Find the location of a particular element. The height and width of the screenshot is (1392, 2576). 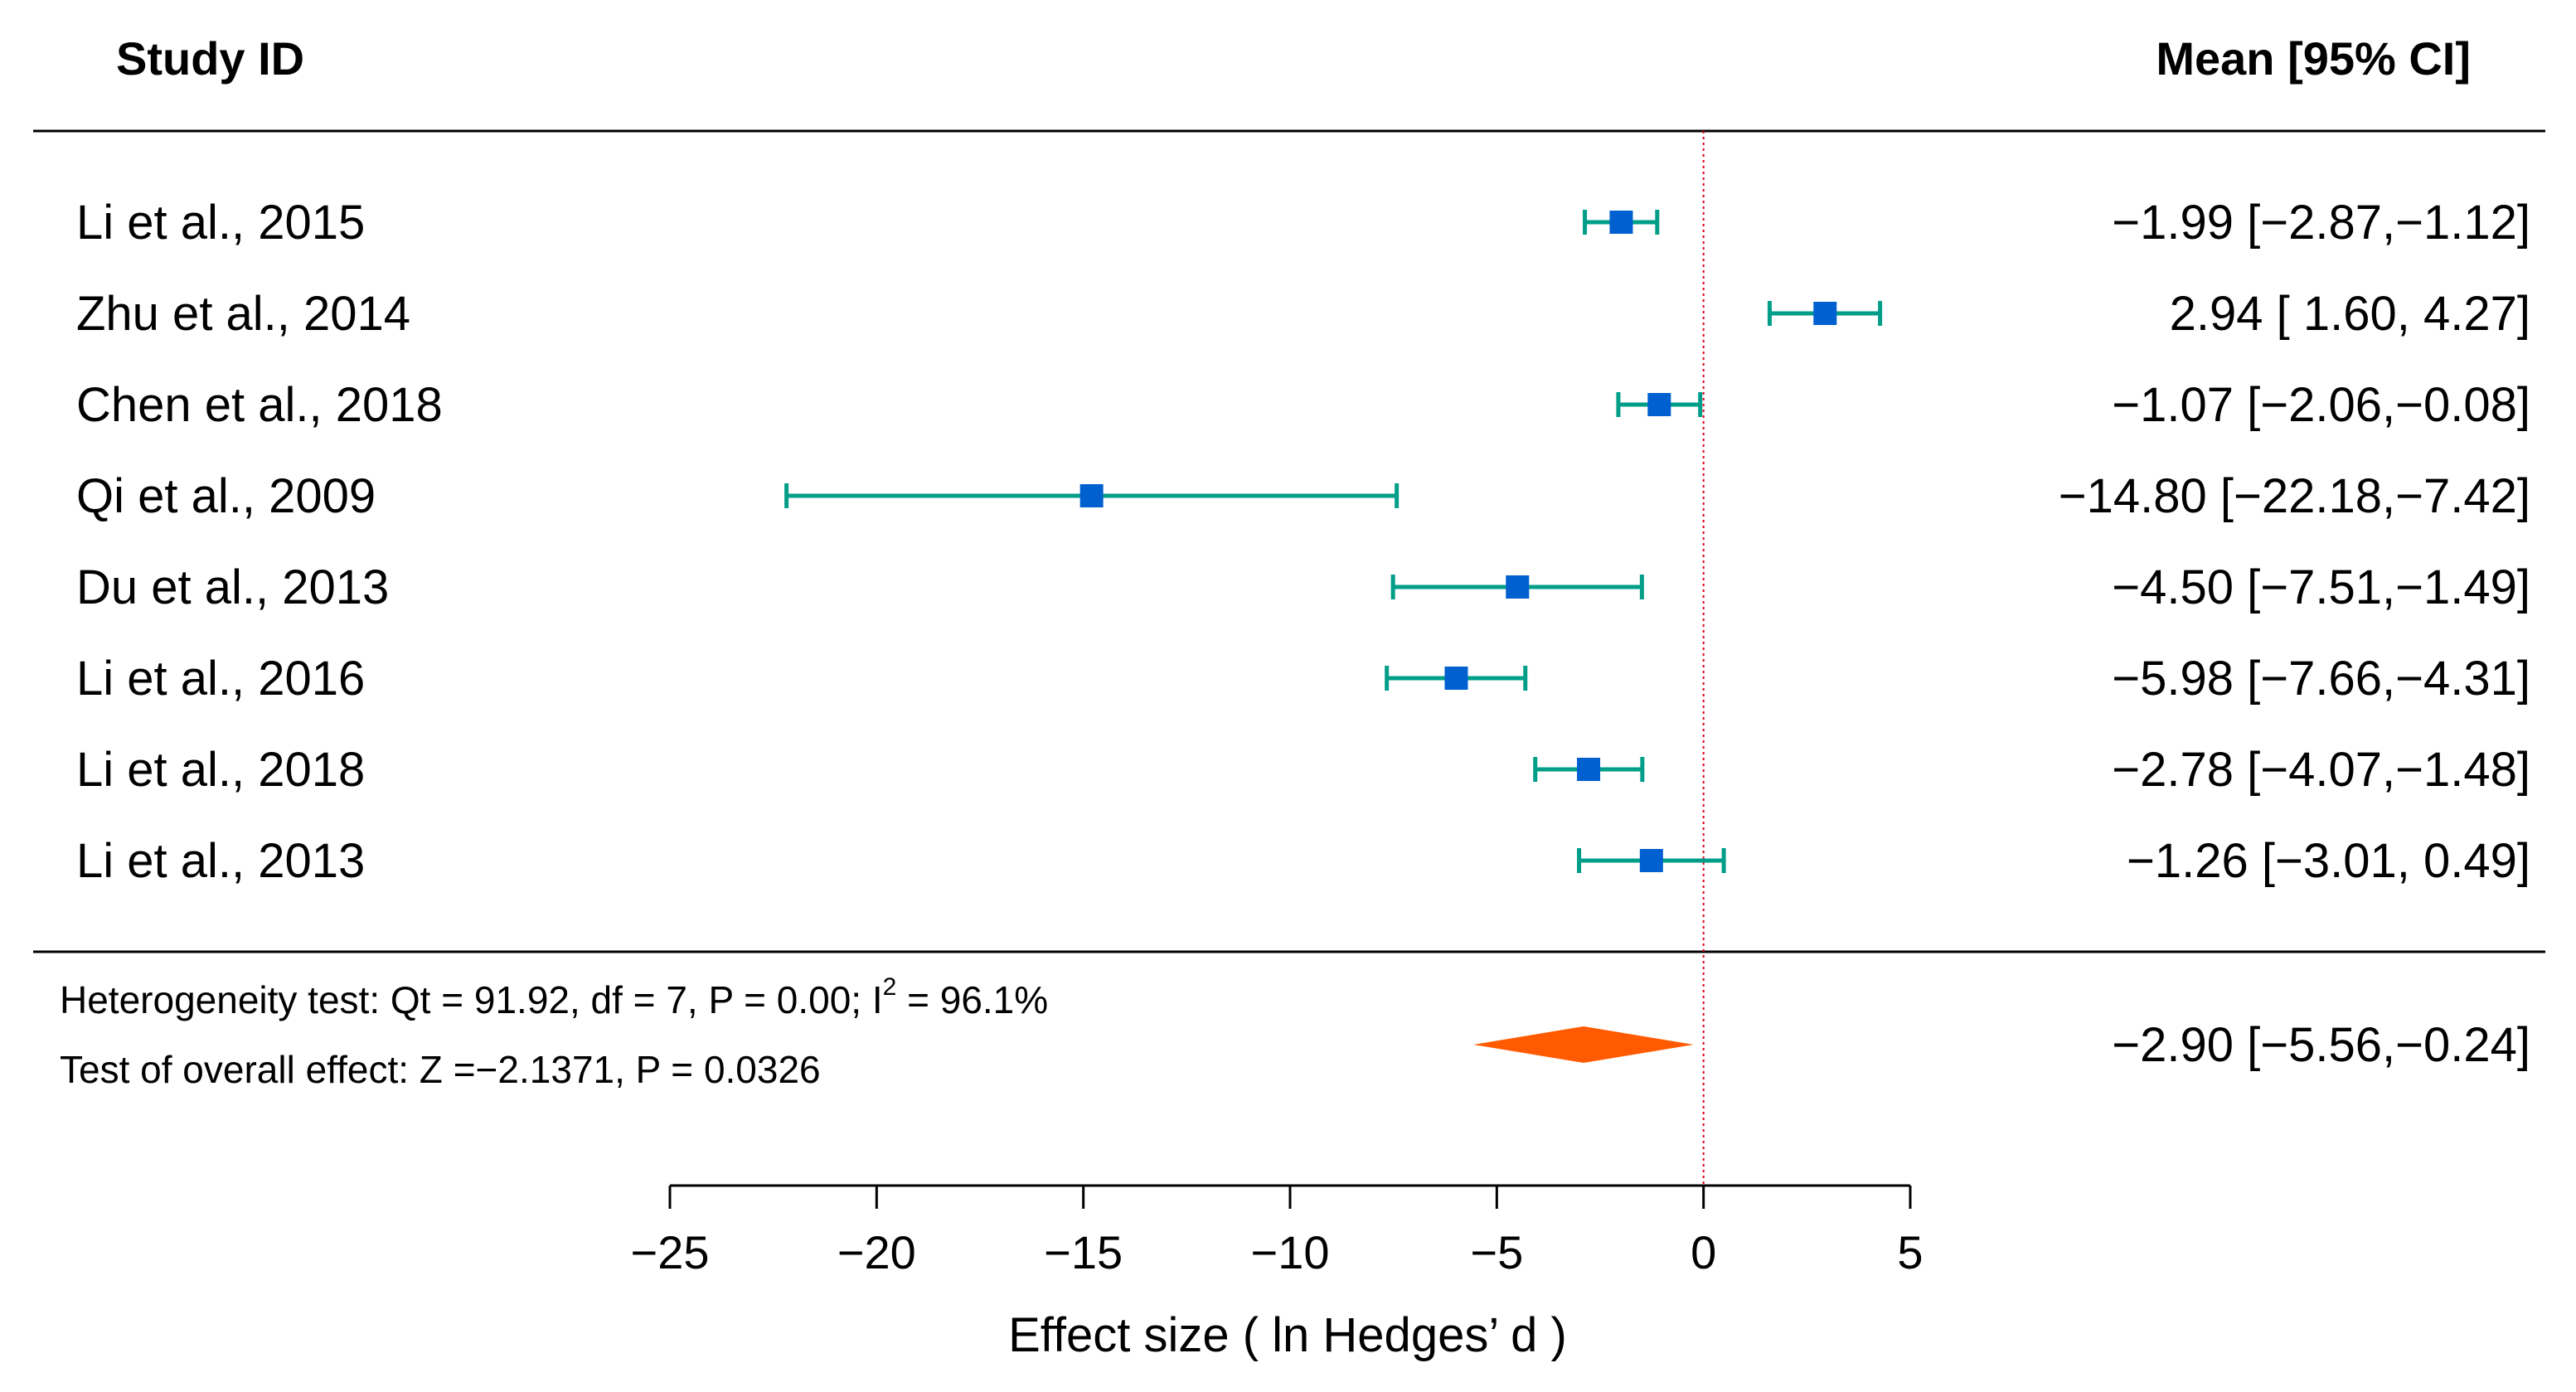

study-label: Li et al., 2016 is located at coordinates (220, 679).